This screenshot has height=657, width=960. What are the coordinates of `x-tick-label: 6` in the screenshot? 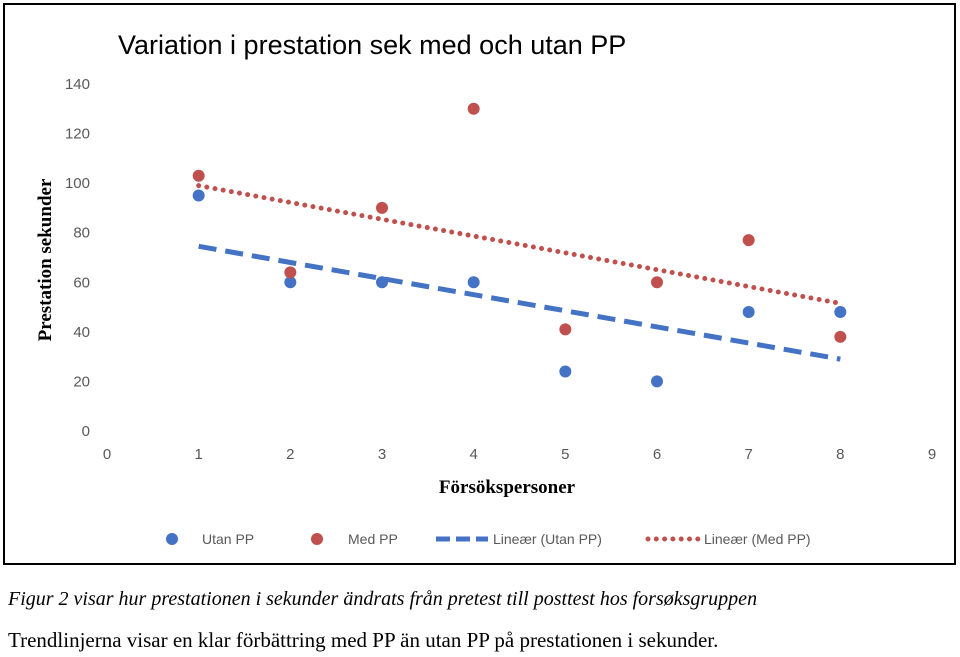 It's located at (657, 454).